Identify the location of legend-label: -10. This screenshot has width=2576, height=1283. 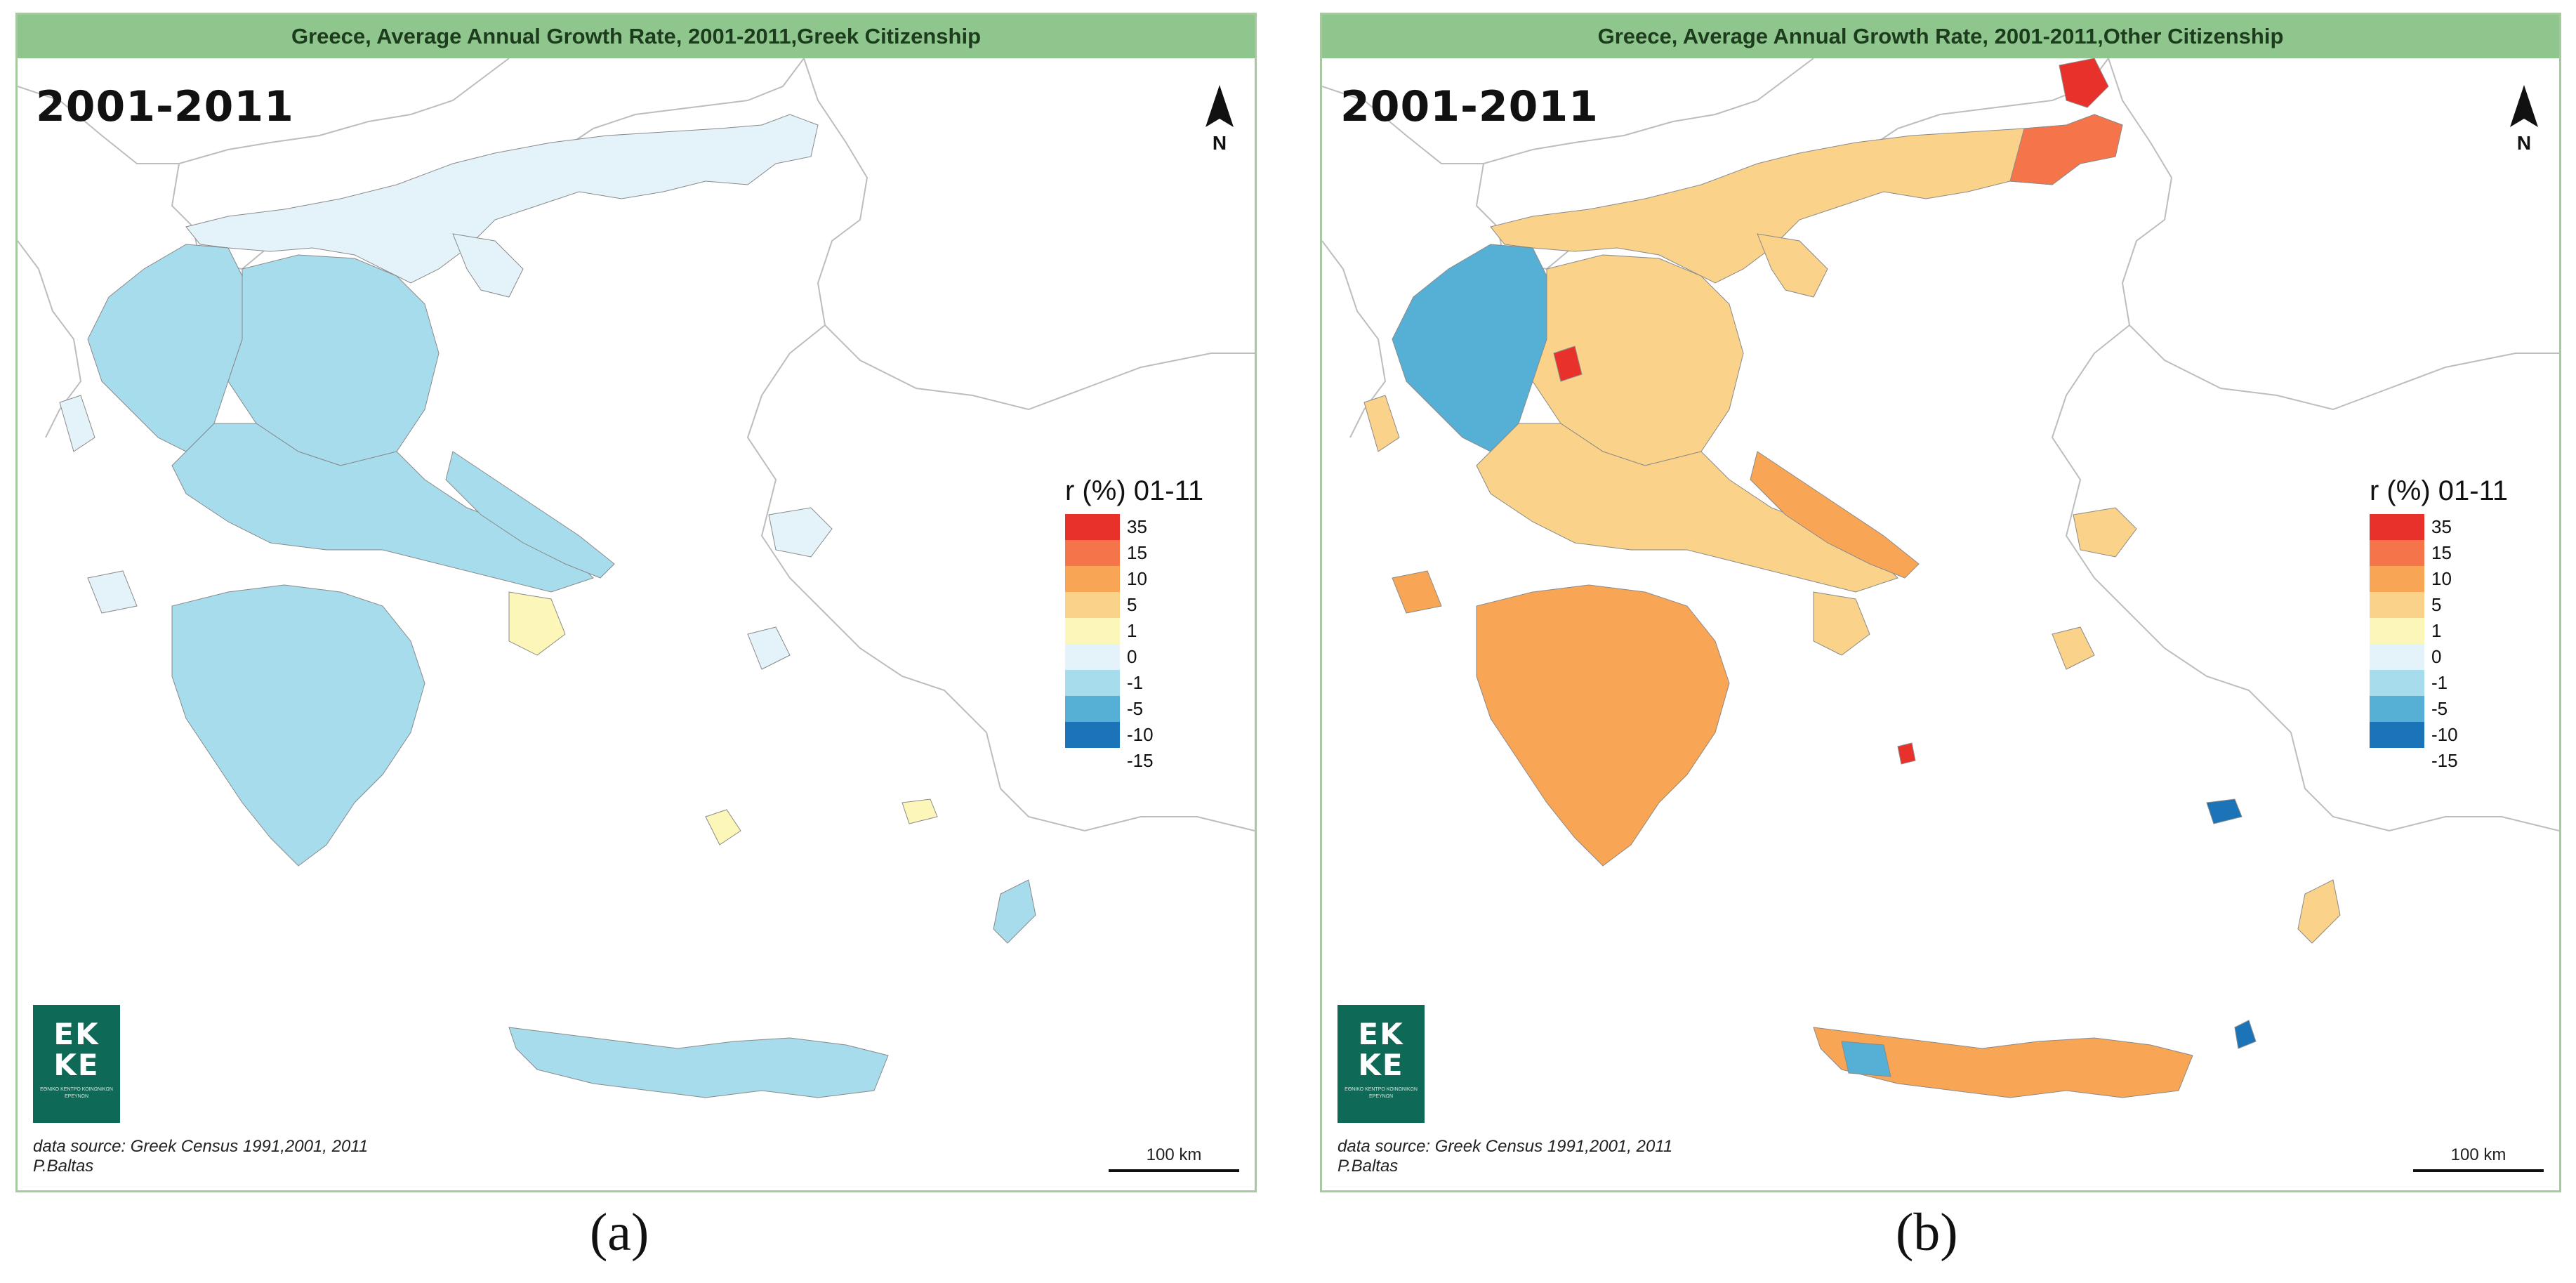
(1140, 734).